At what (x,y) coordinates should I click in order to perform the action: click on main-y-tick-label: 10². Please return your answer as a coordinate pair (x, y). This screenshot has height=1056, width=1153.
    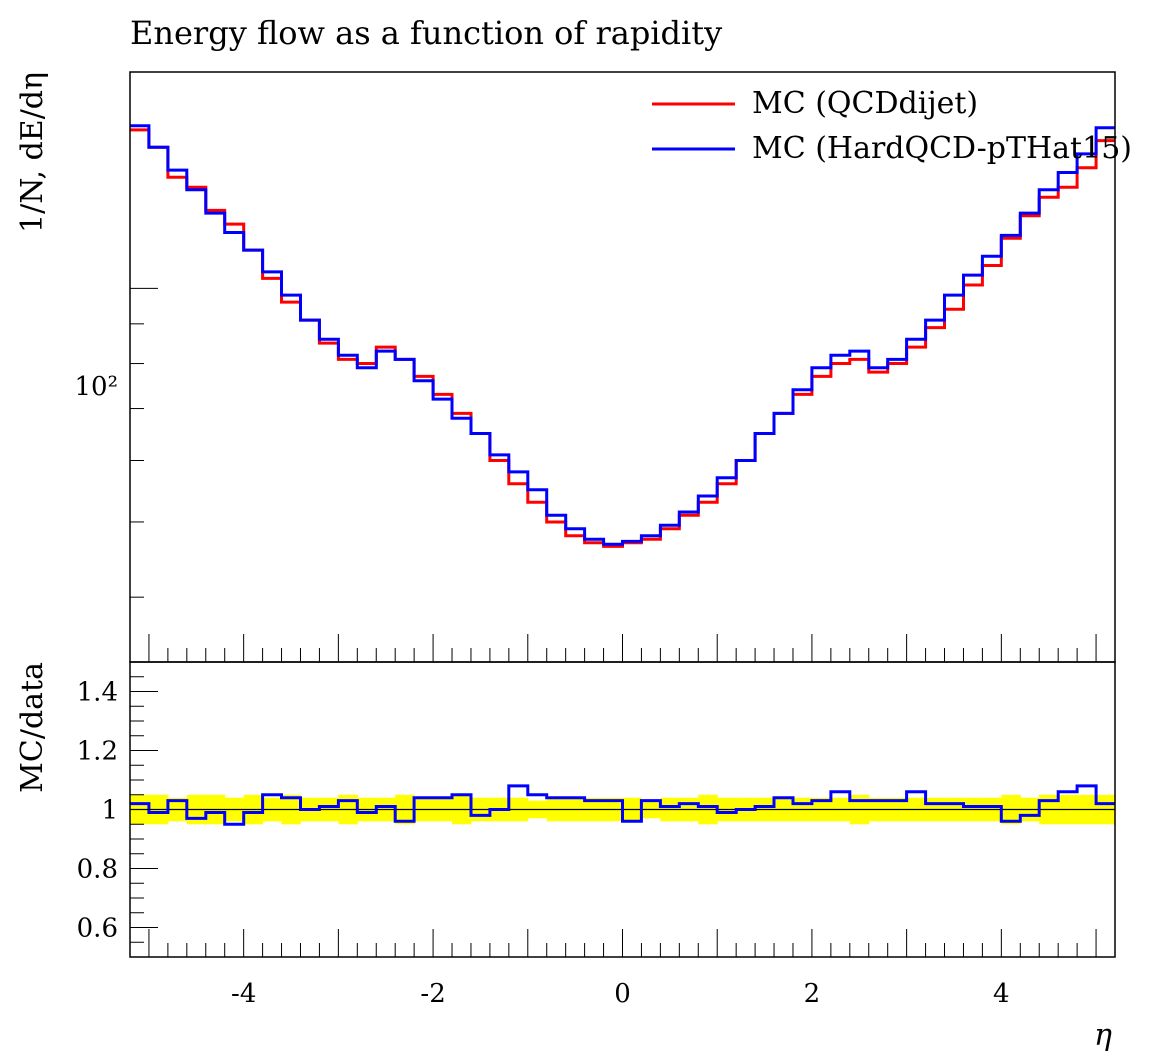
    Looking at the image, I should click on (96, 387).